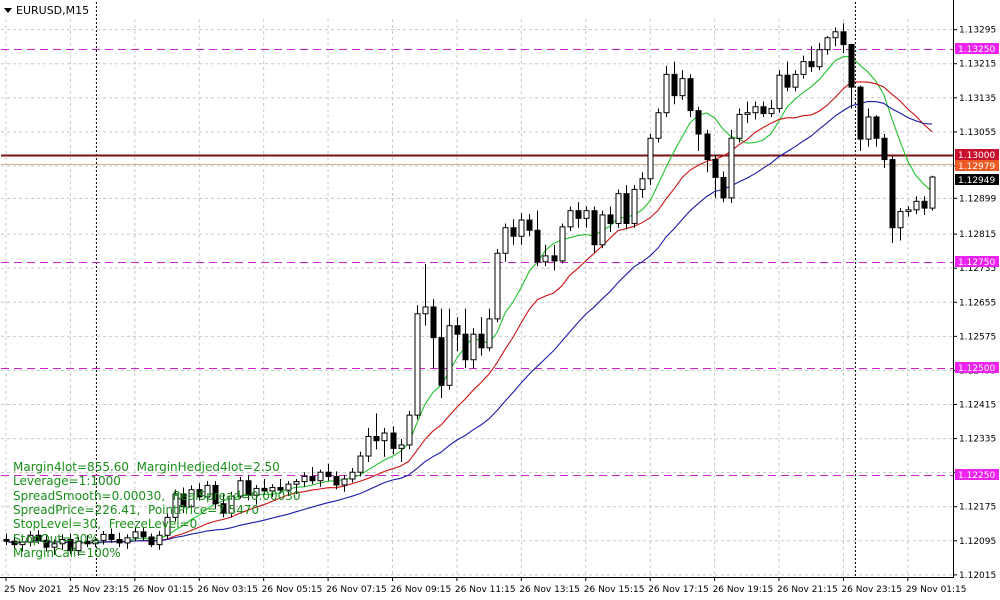  Describe the element at coordinates (356, 590) in the screenshot. I see `time-tick-label: 26 Nov 07:15` at that location.